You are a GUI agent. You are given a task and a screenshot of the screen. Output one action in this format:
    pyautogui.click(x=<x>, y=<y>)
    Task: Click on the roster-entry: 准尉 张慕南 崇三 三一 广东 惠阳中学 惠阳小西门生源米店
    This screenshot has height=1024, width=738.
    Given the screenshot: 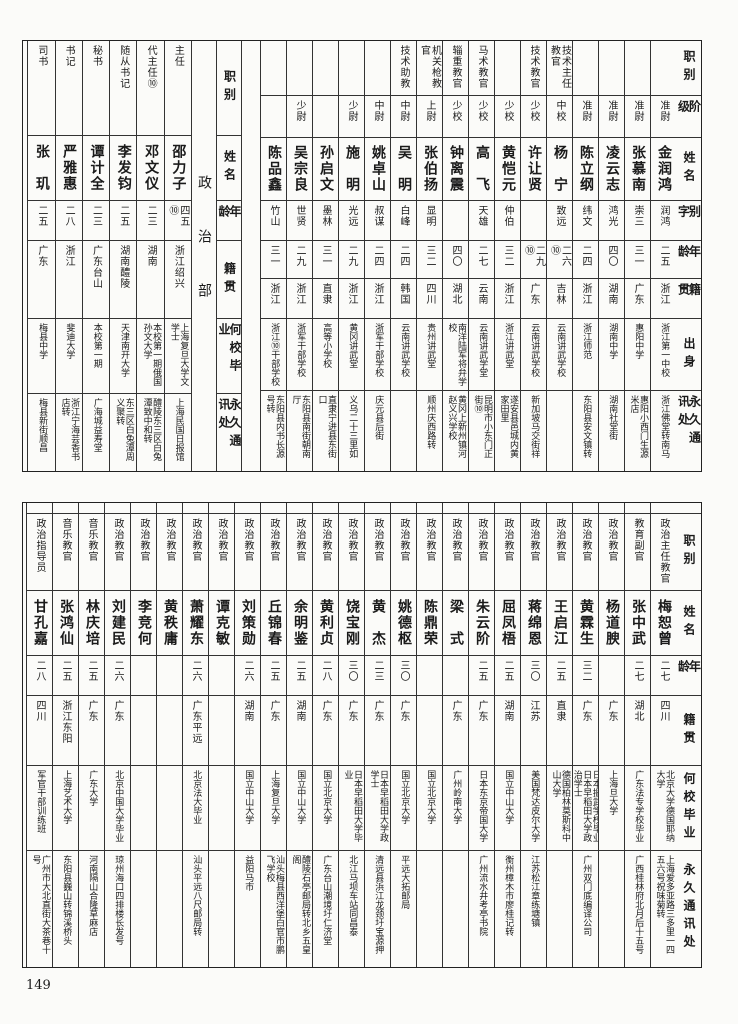 What is the action you would take?
    pyautogui.click(x=637, y=256)
    